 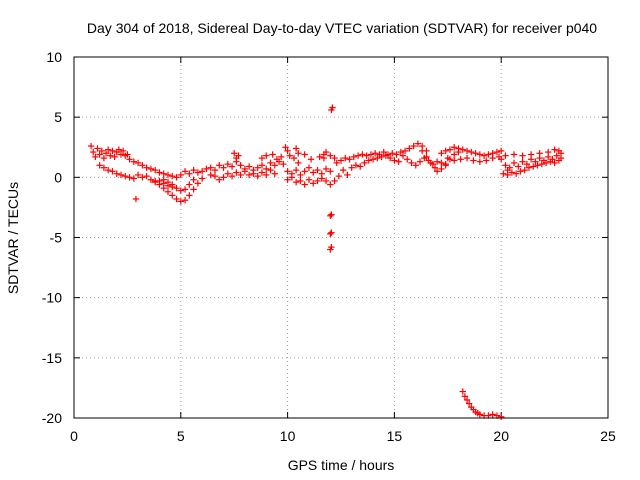 I want to click on y-tick-label: 10, so click(x=54, y=57).